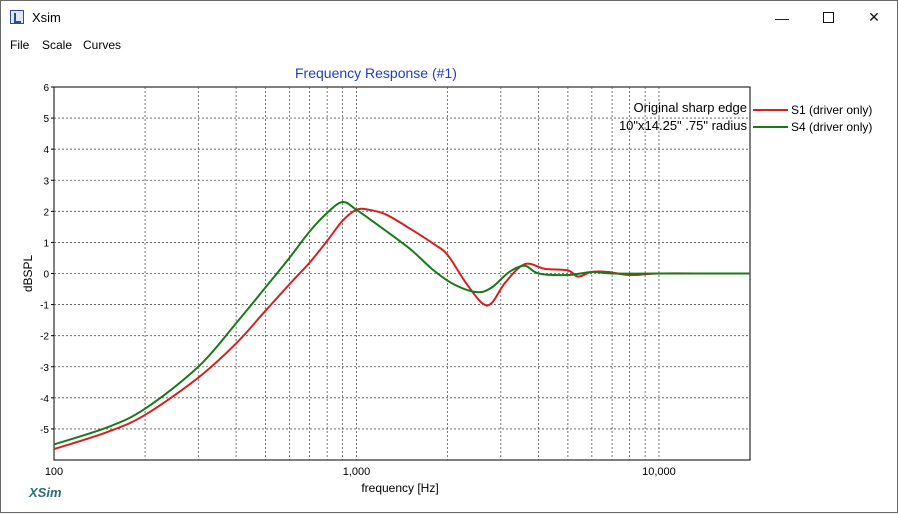 Image resolution: width=898 pixels, height=514 pixels. What do you see at coordinates (46, 88) in the screenshot?
I see `y-tick-label: 6` at bounding box center [46, 88].